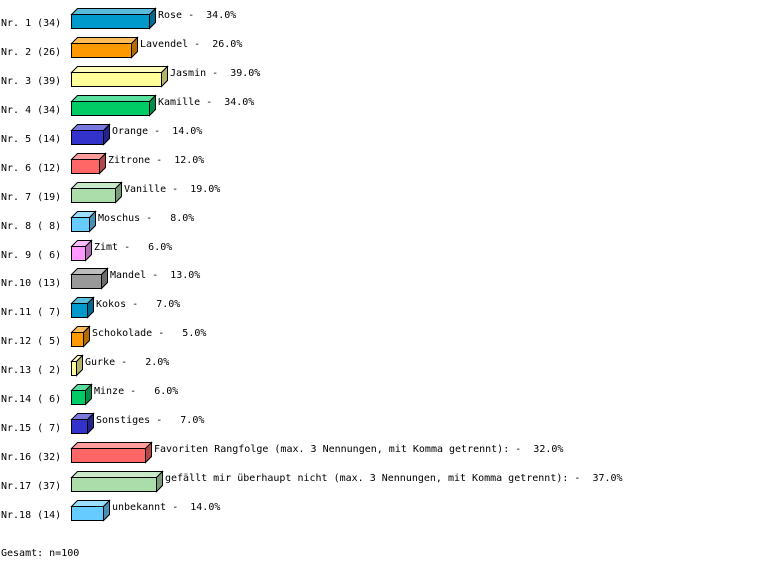  Describe the element at coordinates (172, 189) in the screenshot. I see `value-label: Vanille - 19.0%` at that location.